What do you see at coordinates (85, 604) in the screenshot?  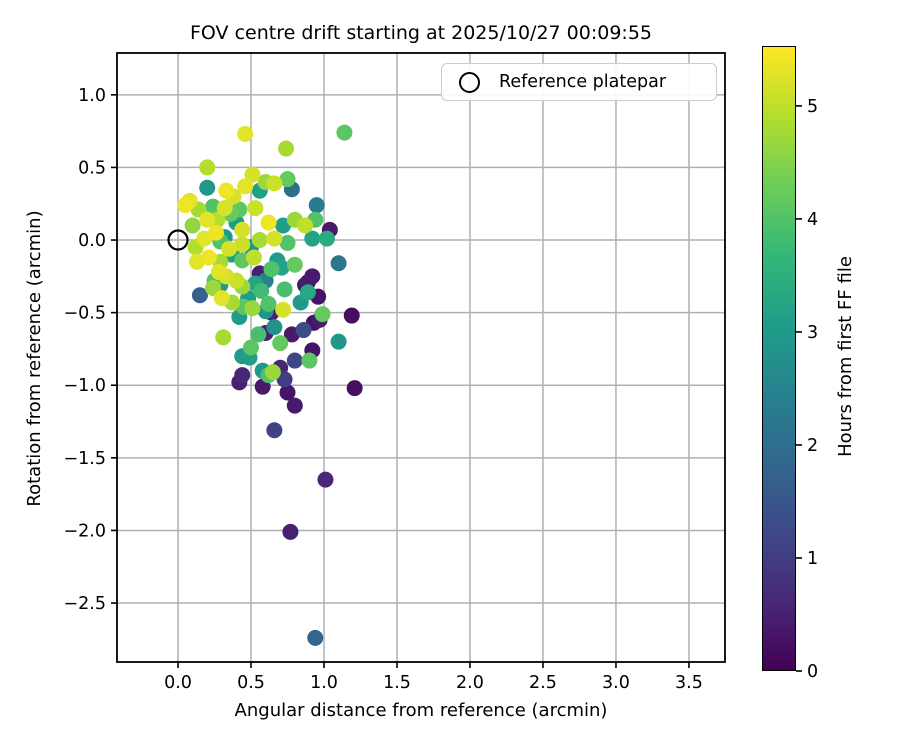 I see `y-tick-label: −2.5` at bounding box center [85, 604].